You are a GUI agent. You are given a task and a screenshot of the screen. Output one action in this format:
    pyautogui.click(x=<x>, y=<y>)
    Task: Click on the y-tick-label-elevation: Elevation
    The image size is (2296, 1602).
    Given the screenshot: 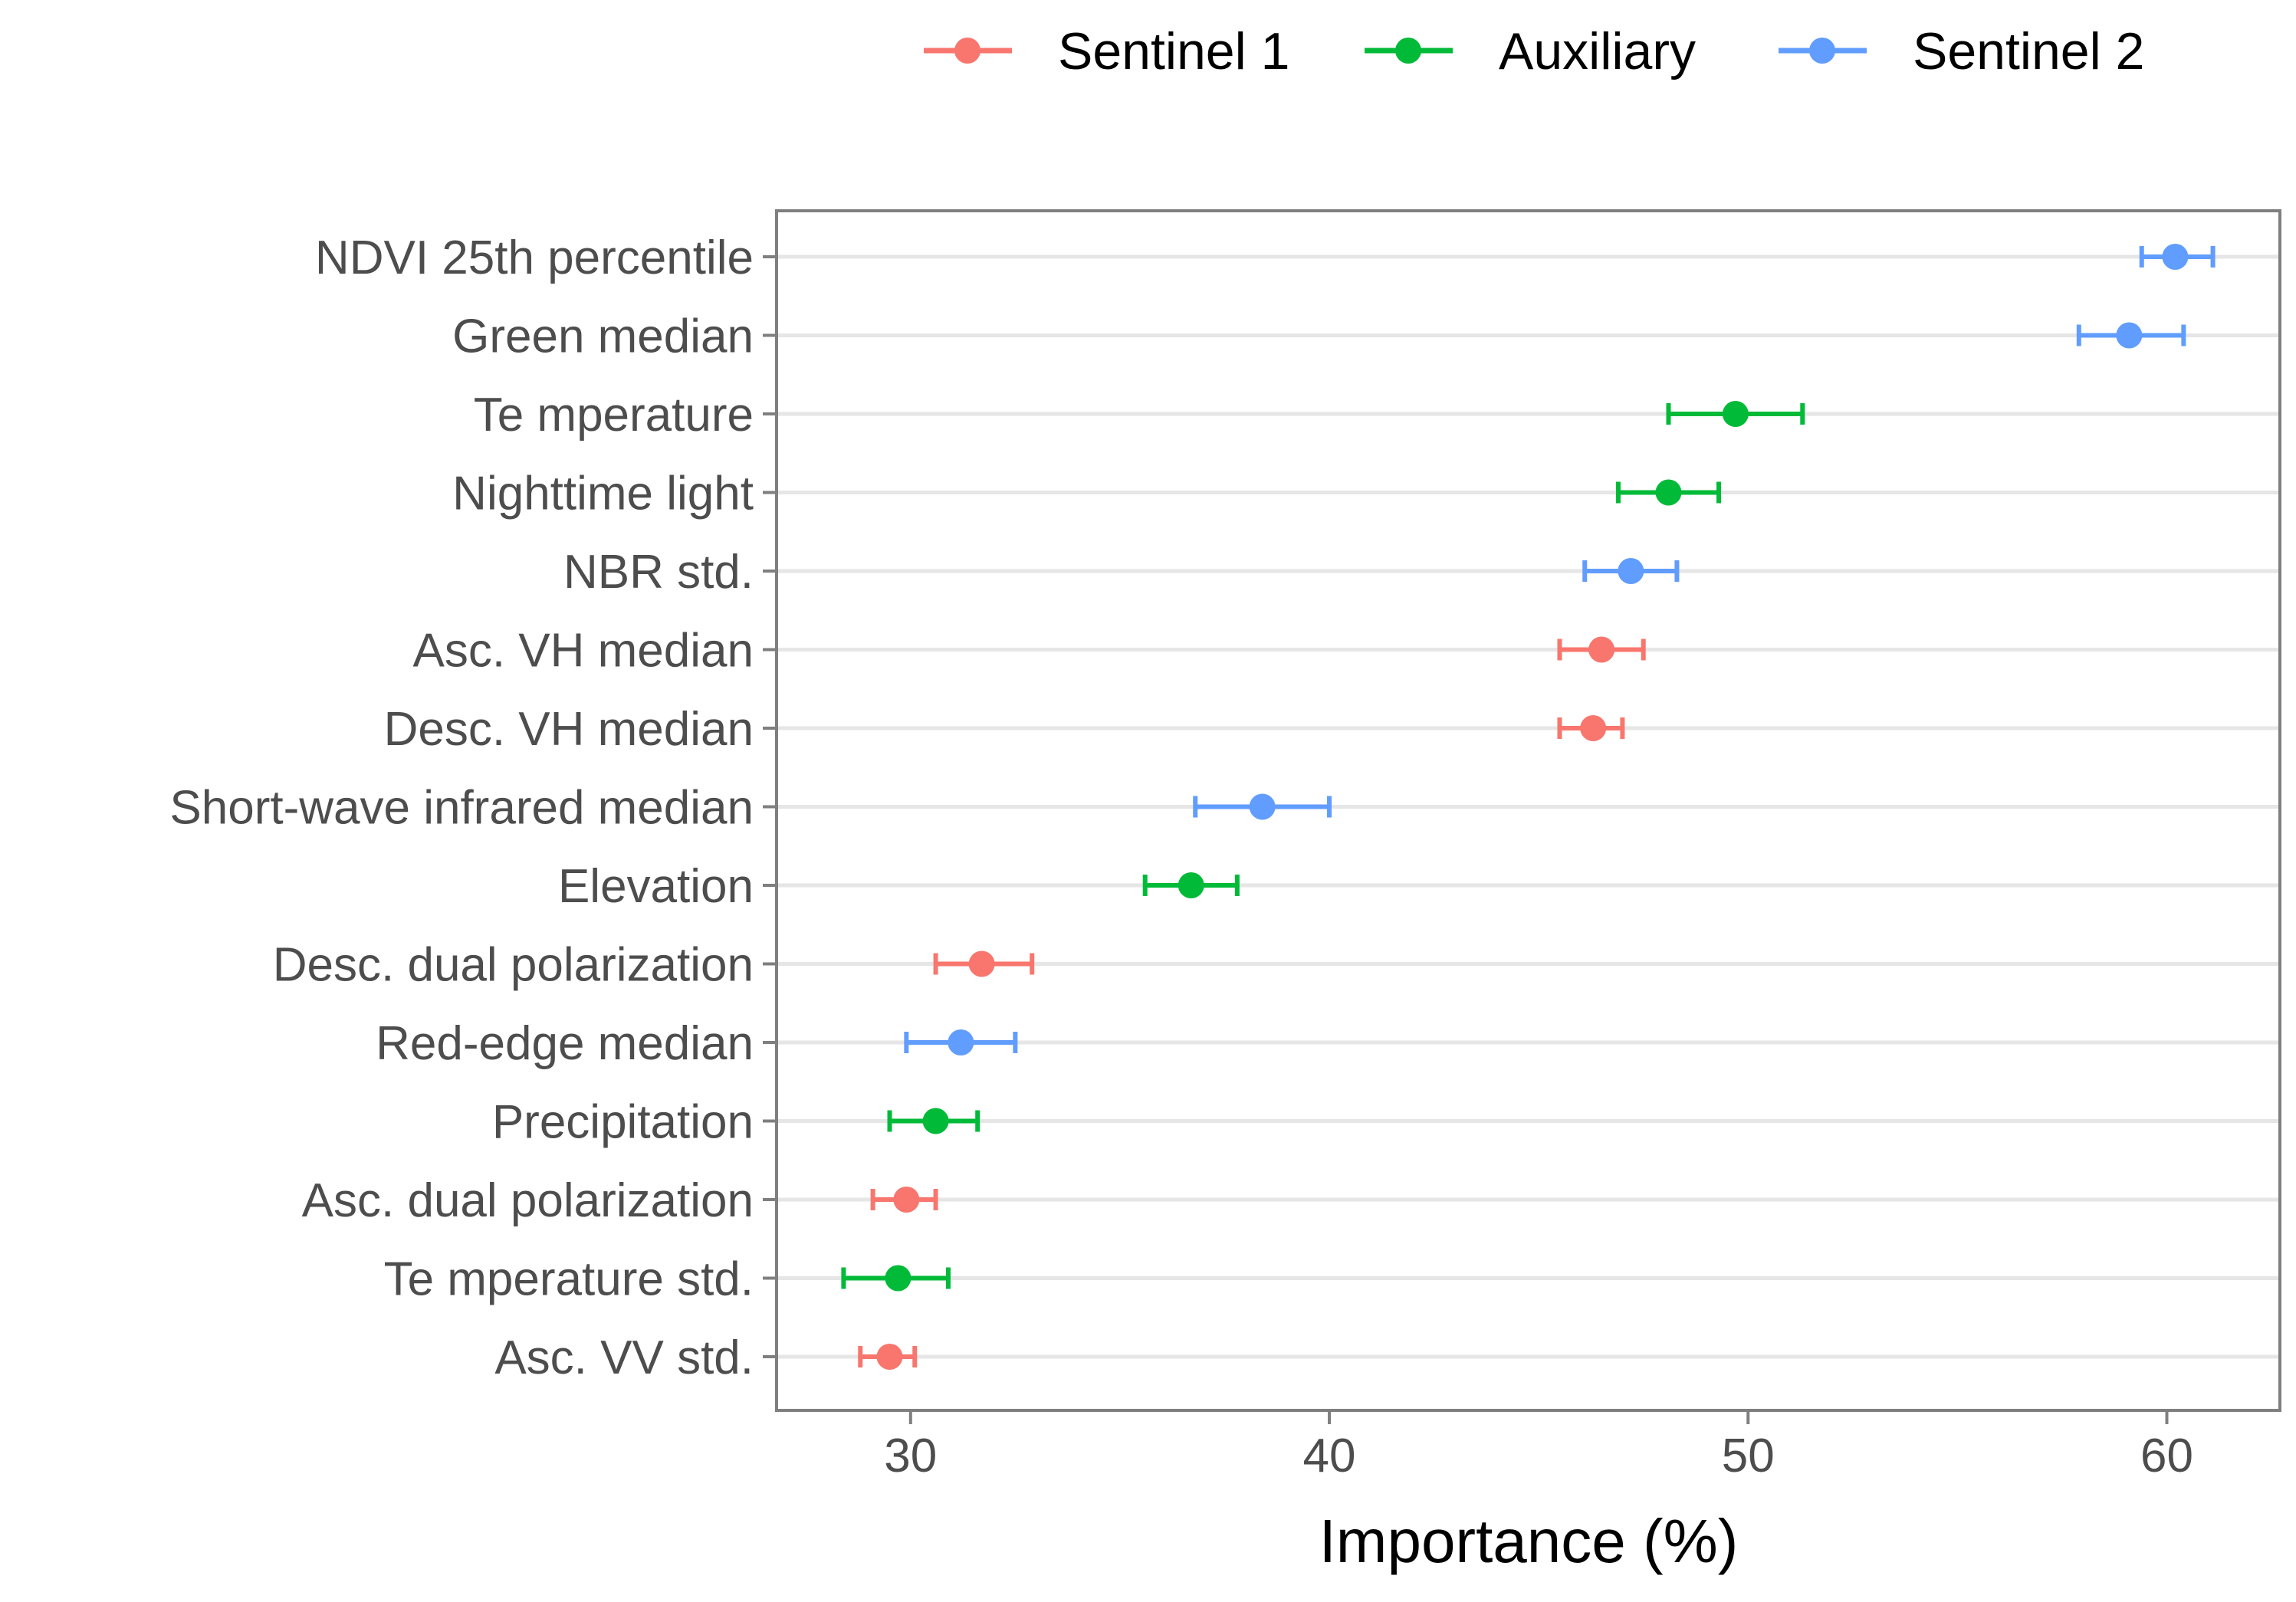 What is the action you would take?
    pyautogui.click(x=656, y=886)
    